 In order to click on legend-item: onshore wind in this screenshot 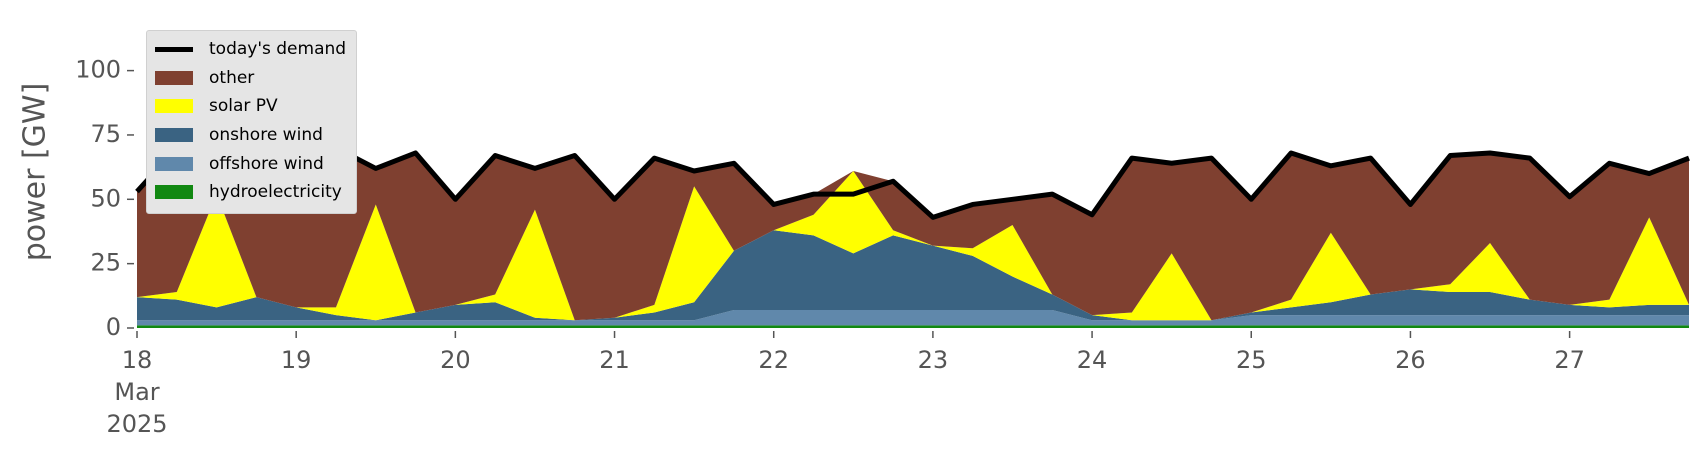, I will do `click(250, 135)`.